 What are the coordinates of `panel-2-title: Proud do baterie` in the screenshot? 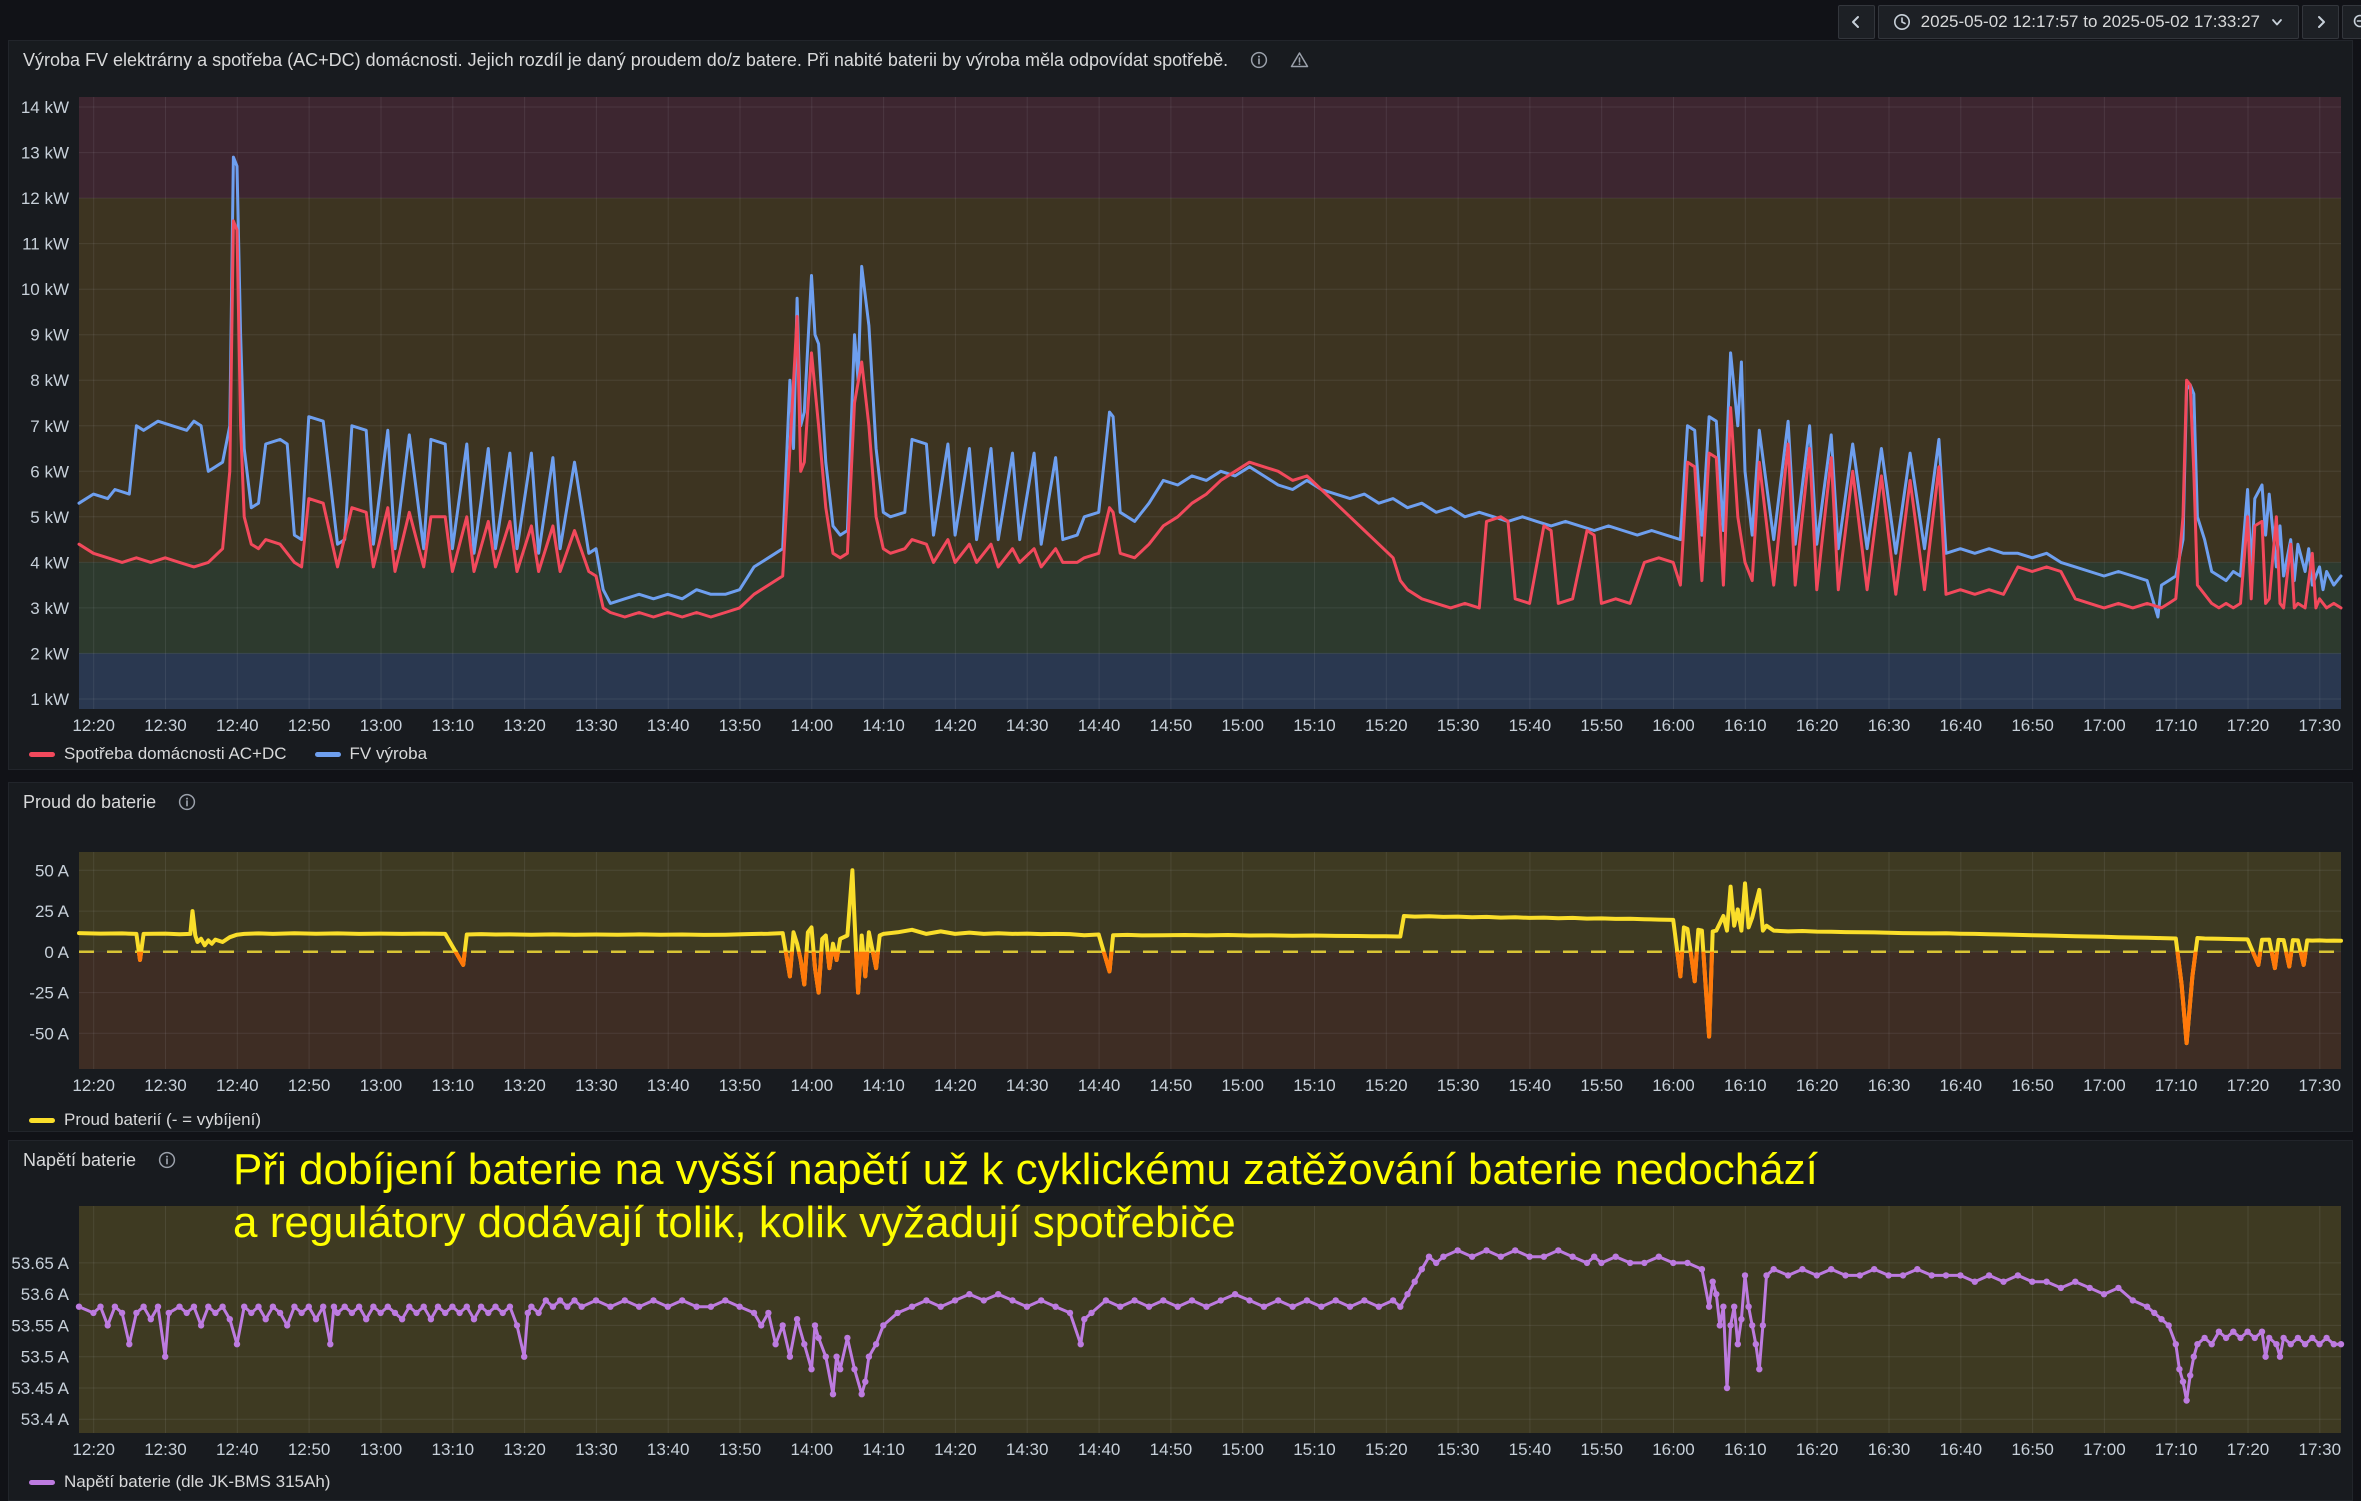 It's located at (90, 801).